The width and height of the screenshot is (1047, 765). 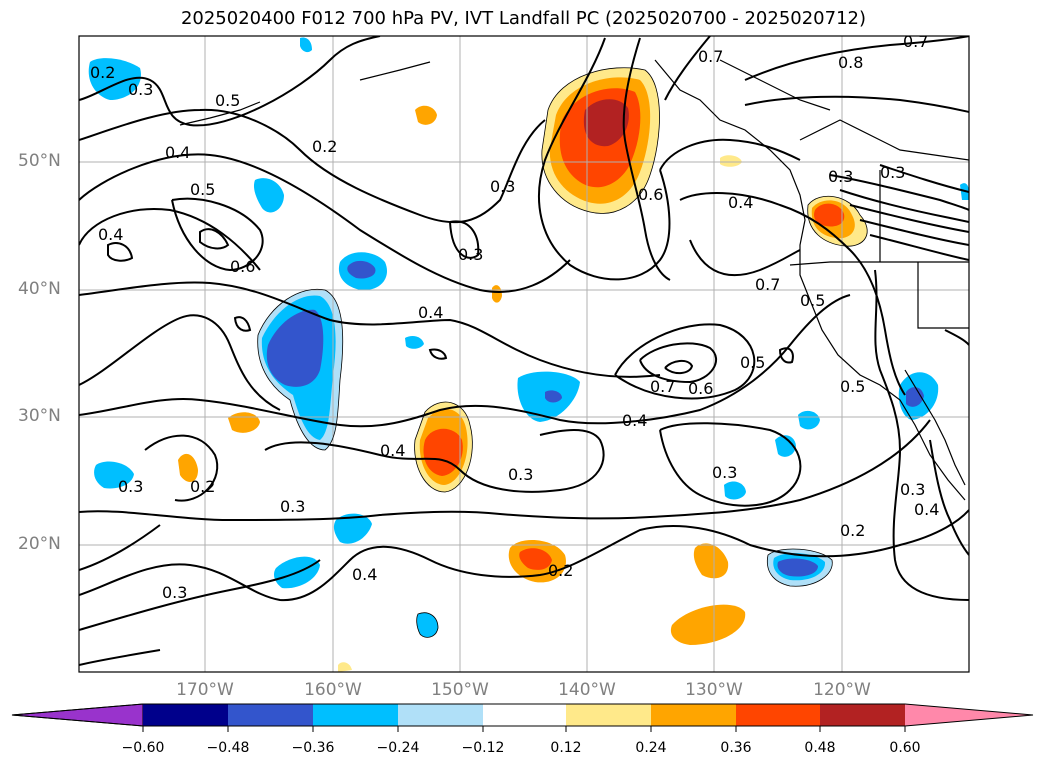 I want to click on lat-tick-label: 30°N, so click(x=39, y=416).